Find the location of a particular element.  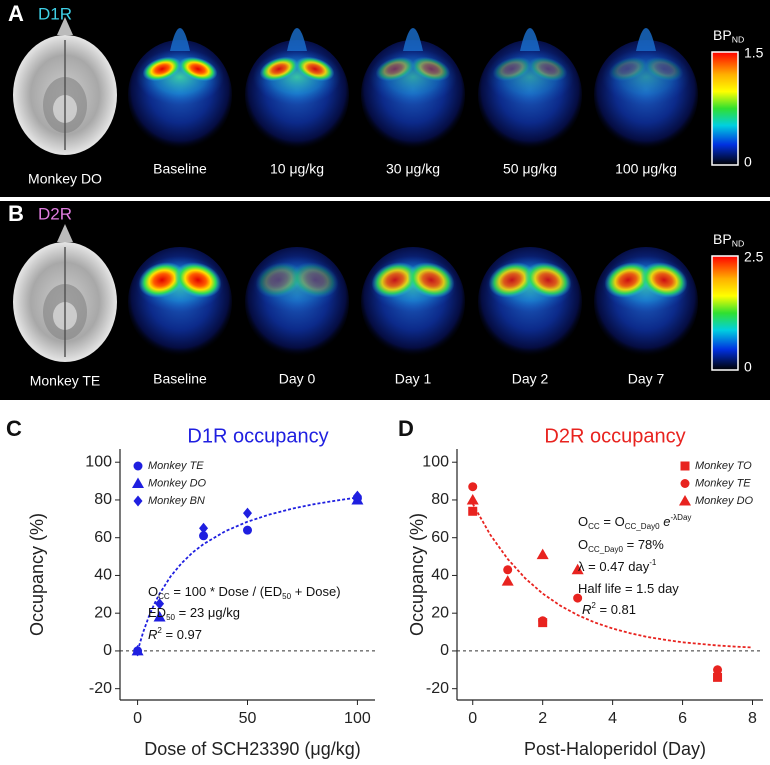

x-axis-label: Dose of SCH23390 (μg/kg) is located at coordinates (252, 749).